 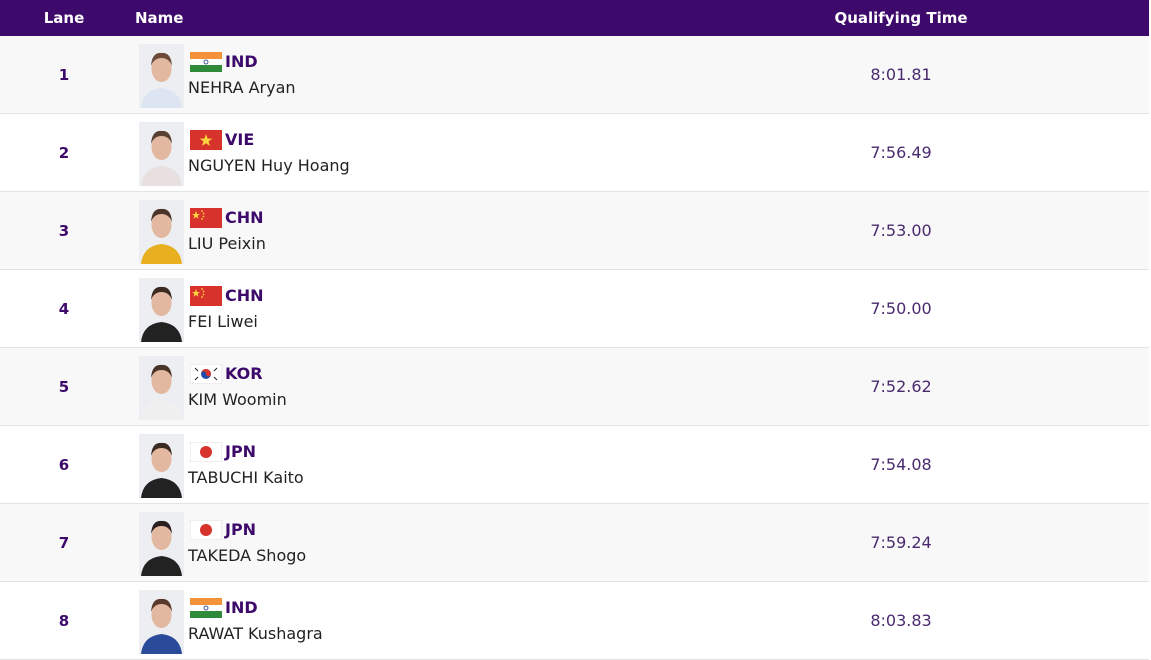 What do you see at coordinates (255, 633) in the screenshot?
I see `athlete-name: RAWAT Kushagra` at bounding box center [255, 633].